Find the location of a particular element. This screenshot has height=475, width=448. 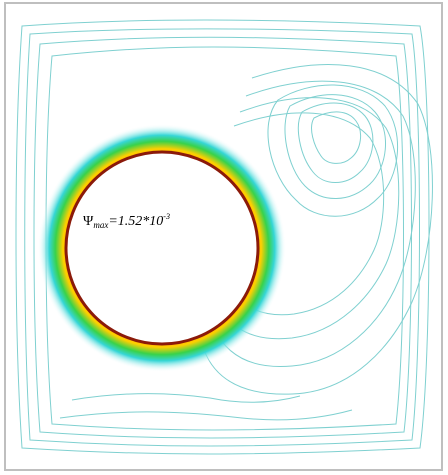

annotation-label: Ψmax=1.52*10-3 is located at coordinates (126, 221).